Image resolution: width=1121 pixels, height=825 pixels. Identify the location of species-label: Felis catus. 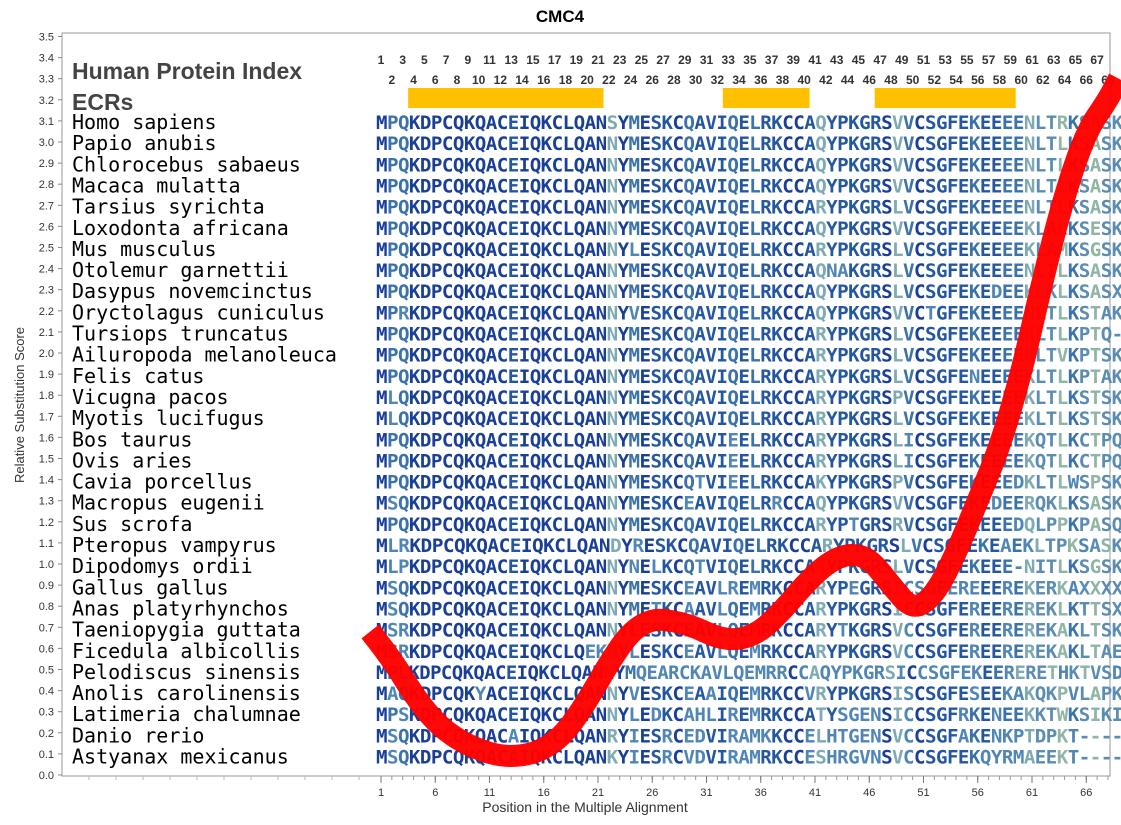
(138, 376).